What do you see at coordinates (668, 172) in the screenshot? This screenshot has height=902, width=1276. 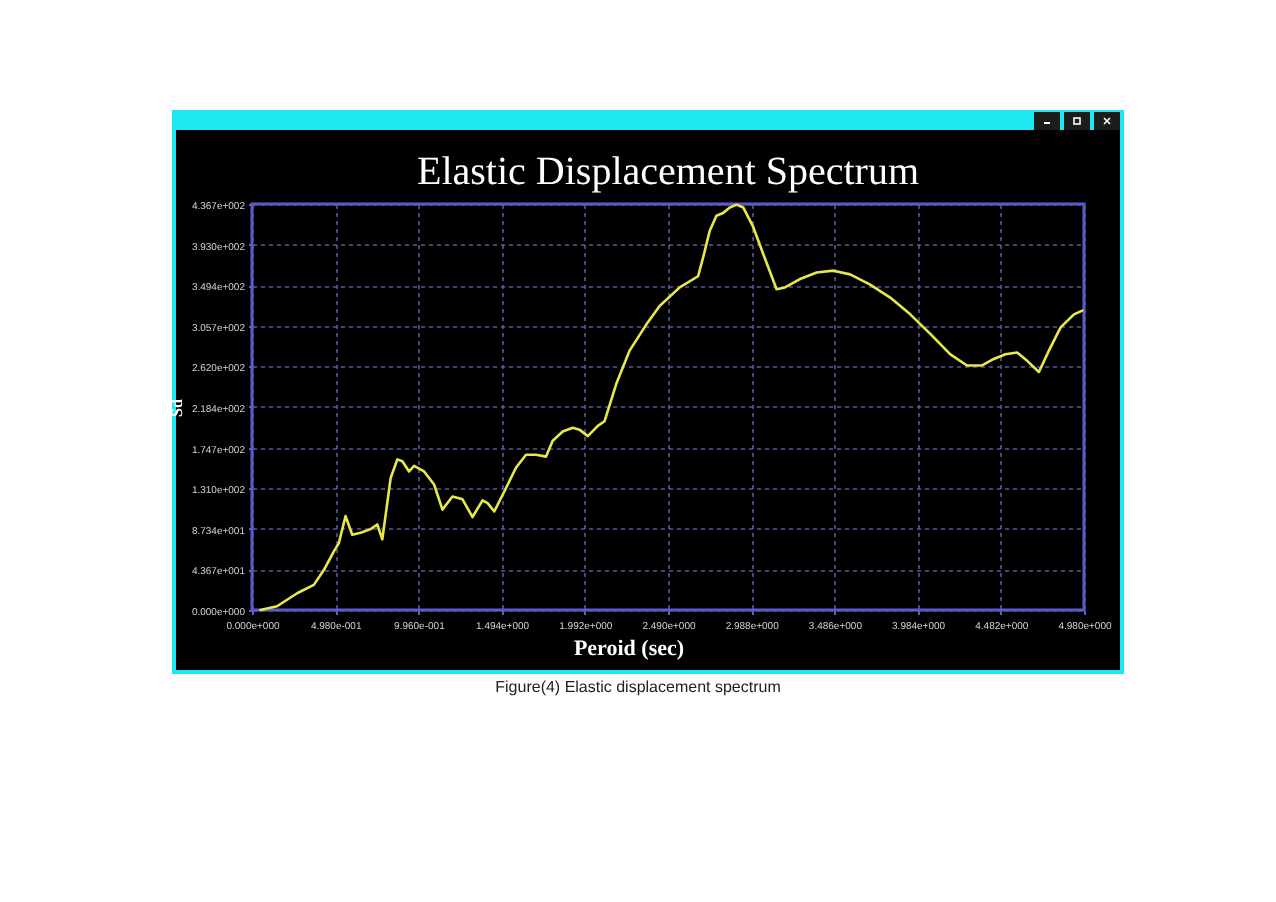 I see `chart-title: Elastic Displacement Spectrum` at bounding box center [668, 172].